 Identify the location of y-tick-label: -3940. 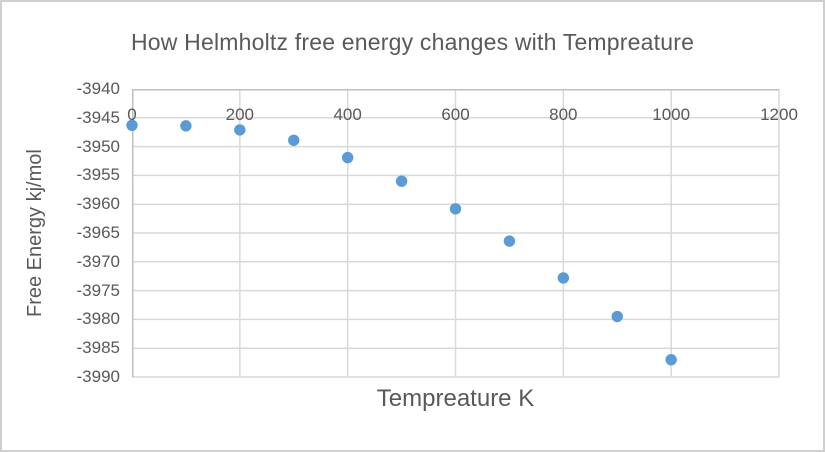
(98, 88).